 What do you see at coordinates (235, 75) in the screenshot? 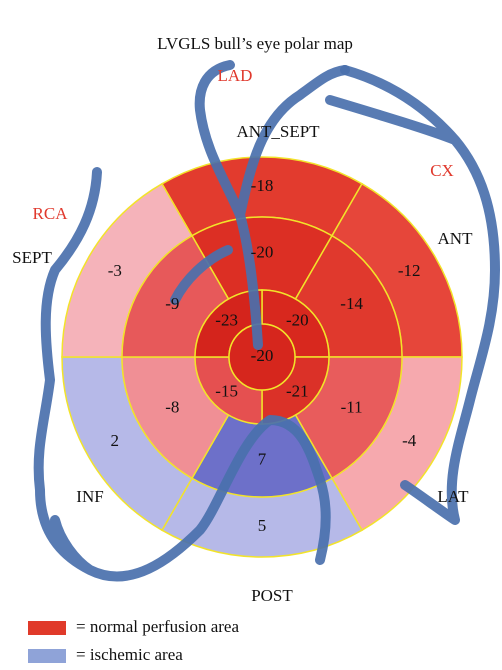
I see `artery-label: LAD` at bounding box center [235, 75].